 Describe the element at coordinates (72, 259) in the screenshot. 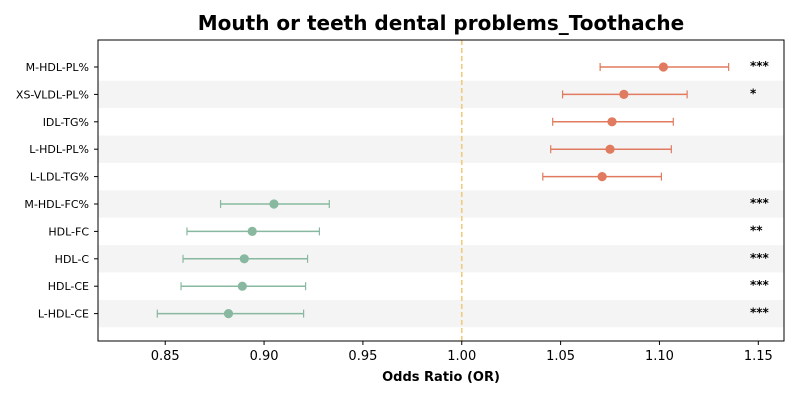

I see `y-tick-label: HDL-C` at that location.